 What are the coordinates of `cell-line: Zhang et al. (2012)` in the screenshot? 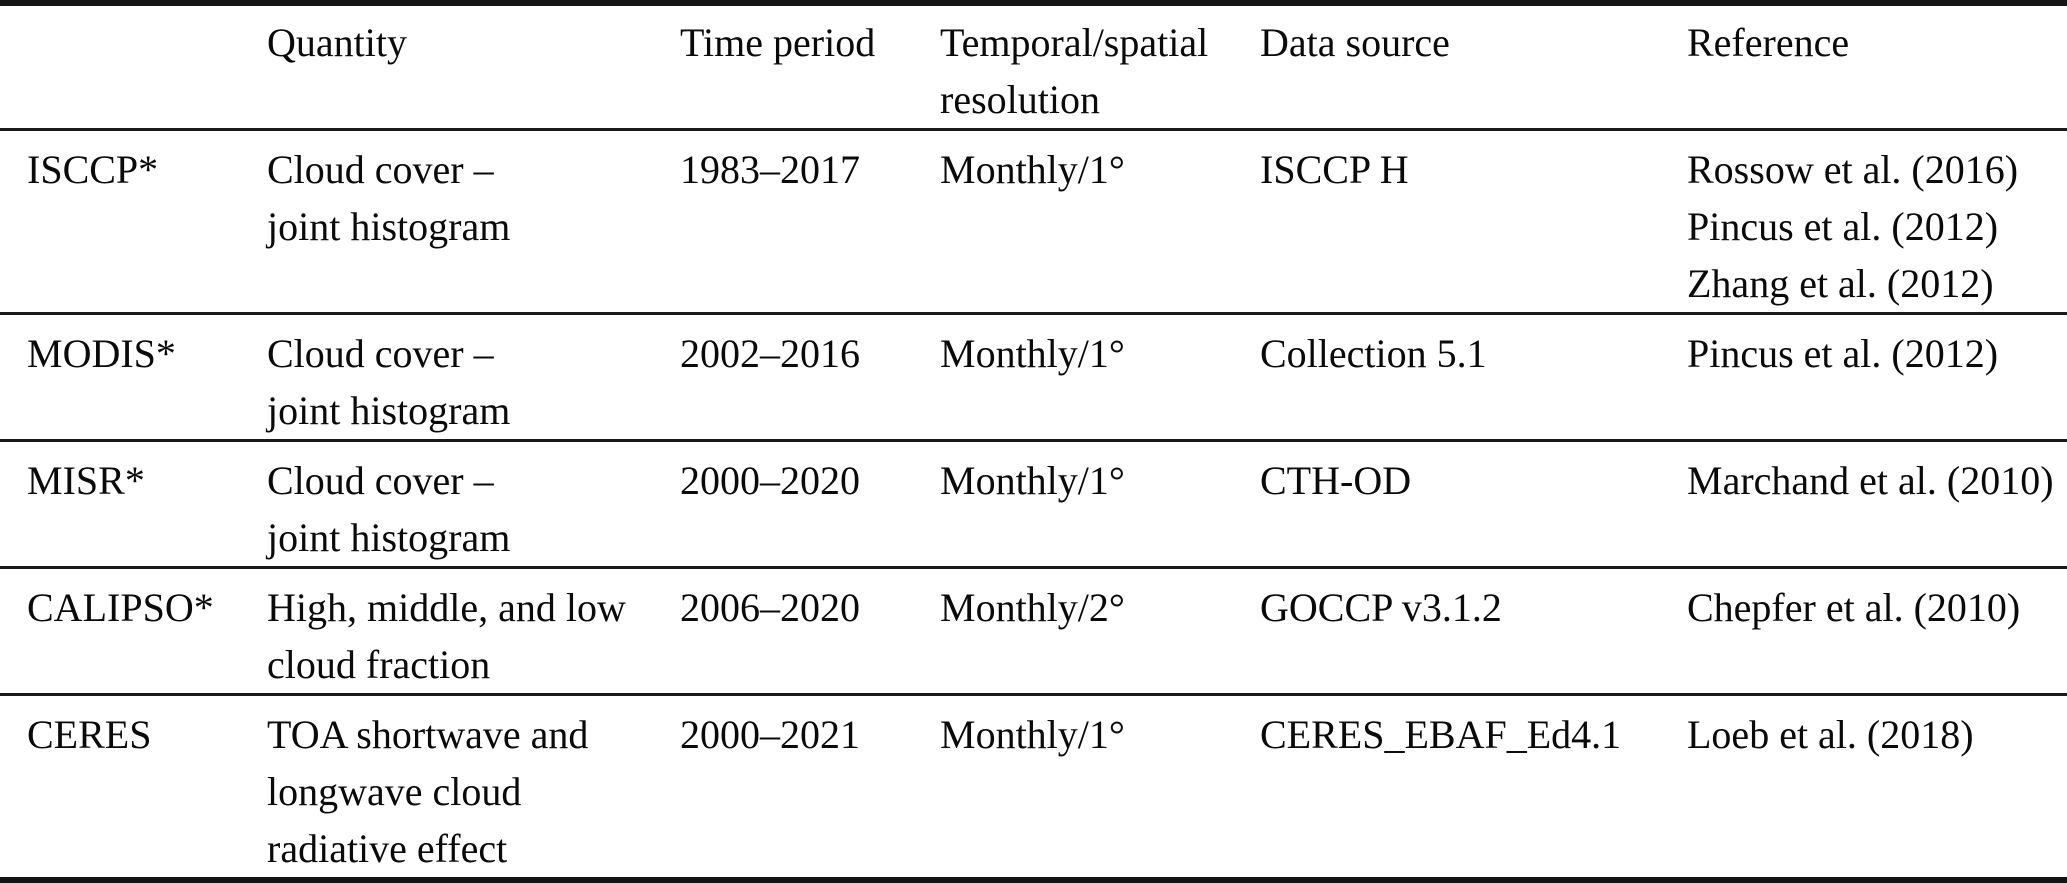 It's located at (1840, 283).